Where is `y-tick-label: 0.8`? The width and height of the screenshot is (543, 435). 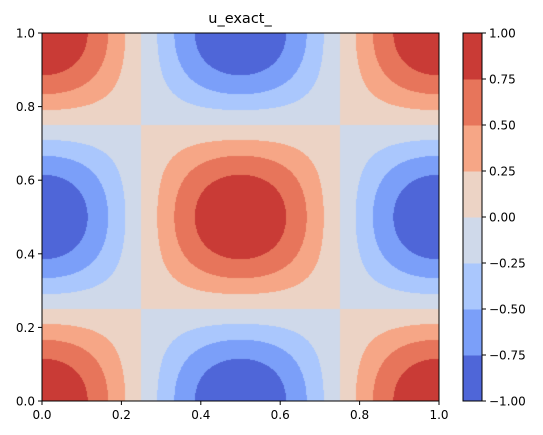
y-tick-label: 0.8 is located at coordinates (25, 107).